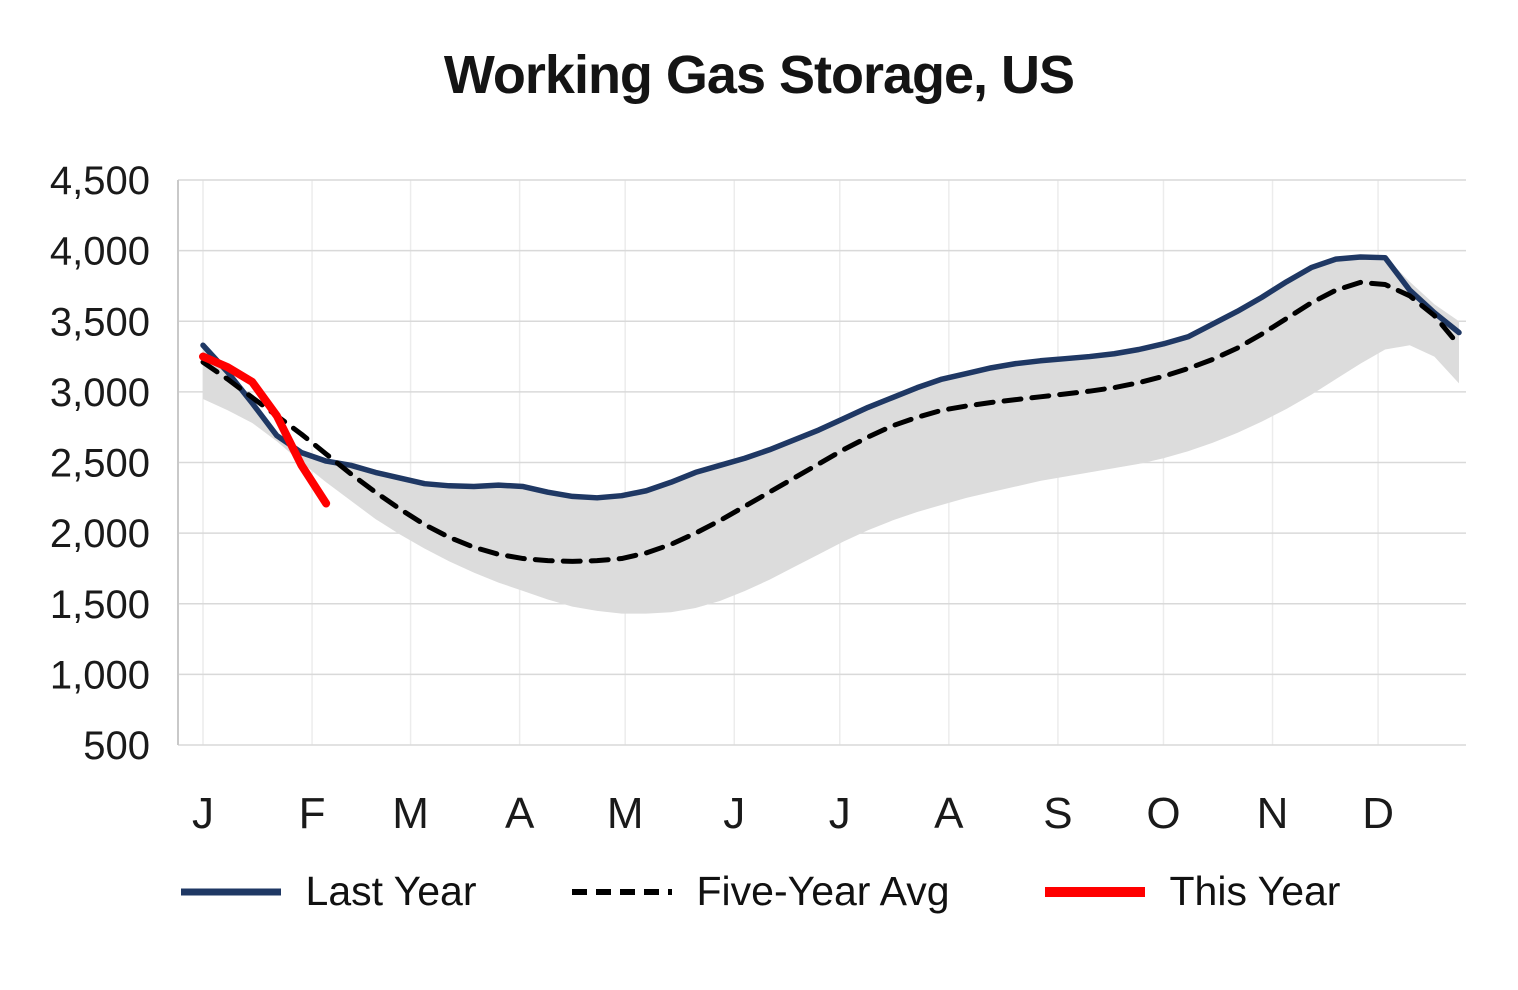 Image resolution: width=1518 pixels, height=990 pixels. Describe the element at coordinates (100, 605) in the screenshot. I see `y-tick-label: 1,500` at that location.